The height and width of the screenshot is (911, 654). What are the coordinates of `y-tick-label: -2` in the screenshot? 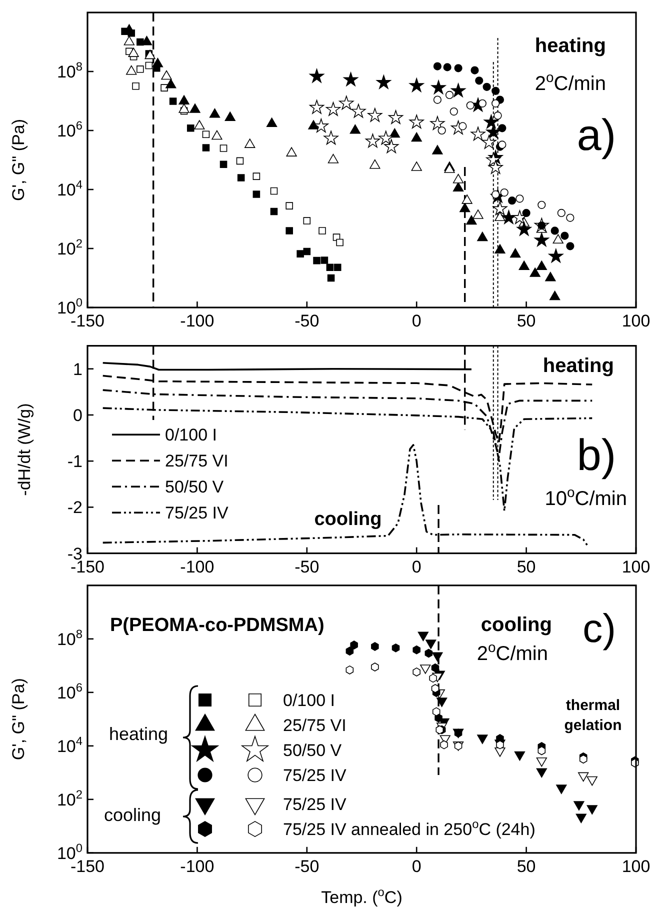 It's located at (74, 508).